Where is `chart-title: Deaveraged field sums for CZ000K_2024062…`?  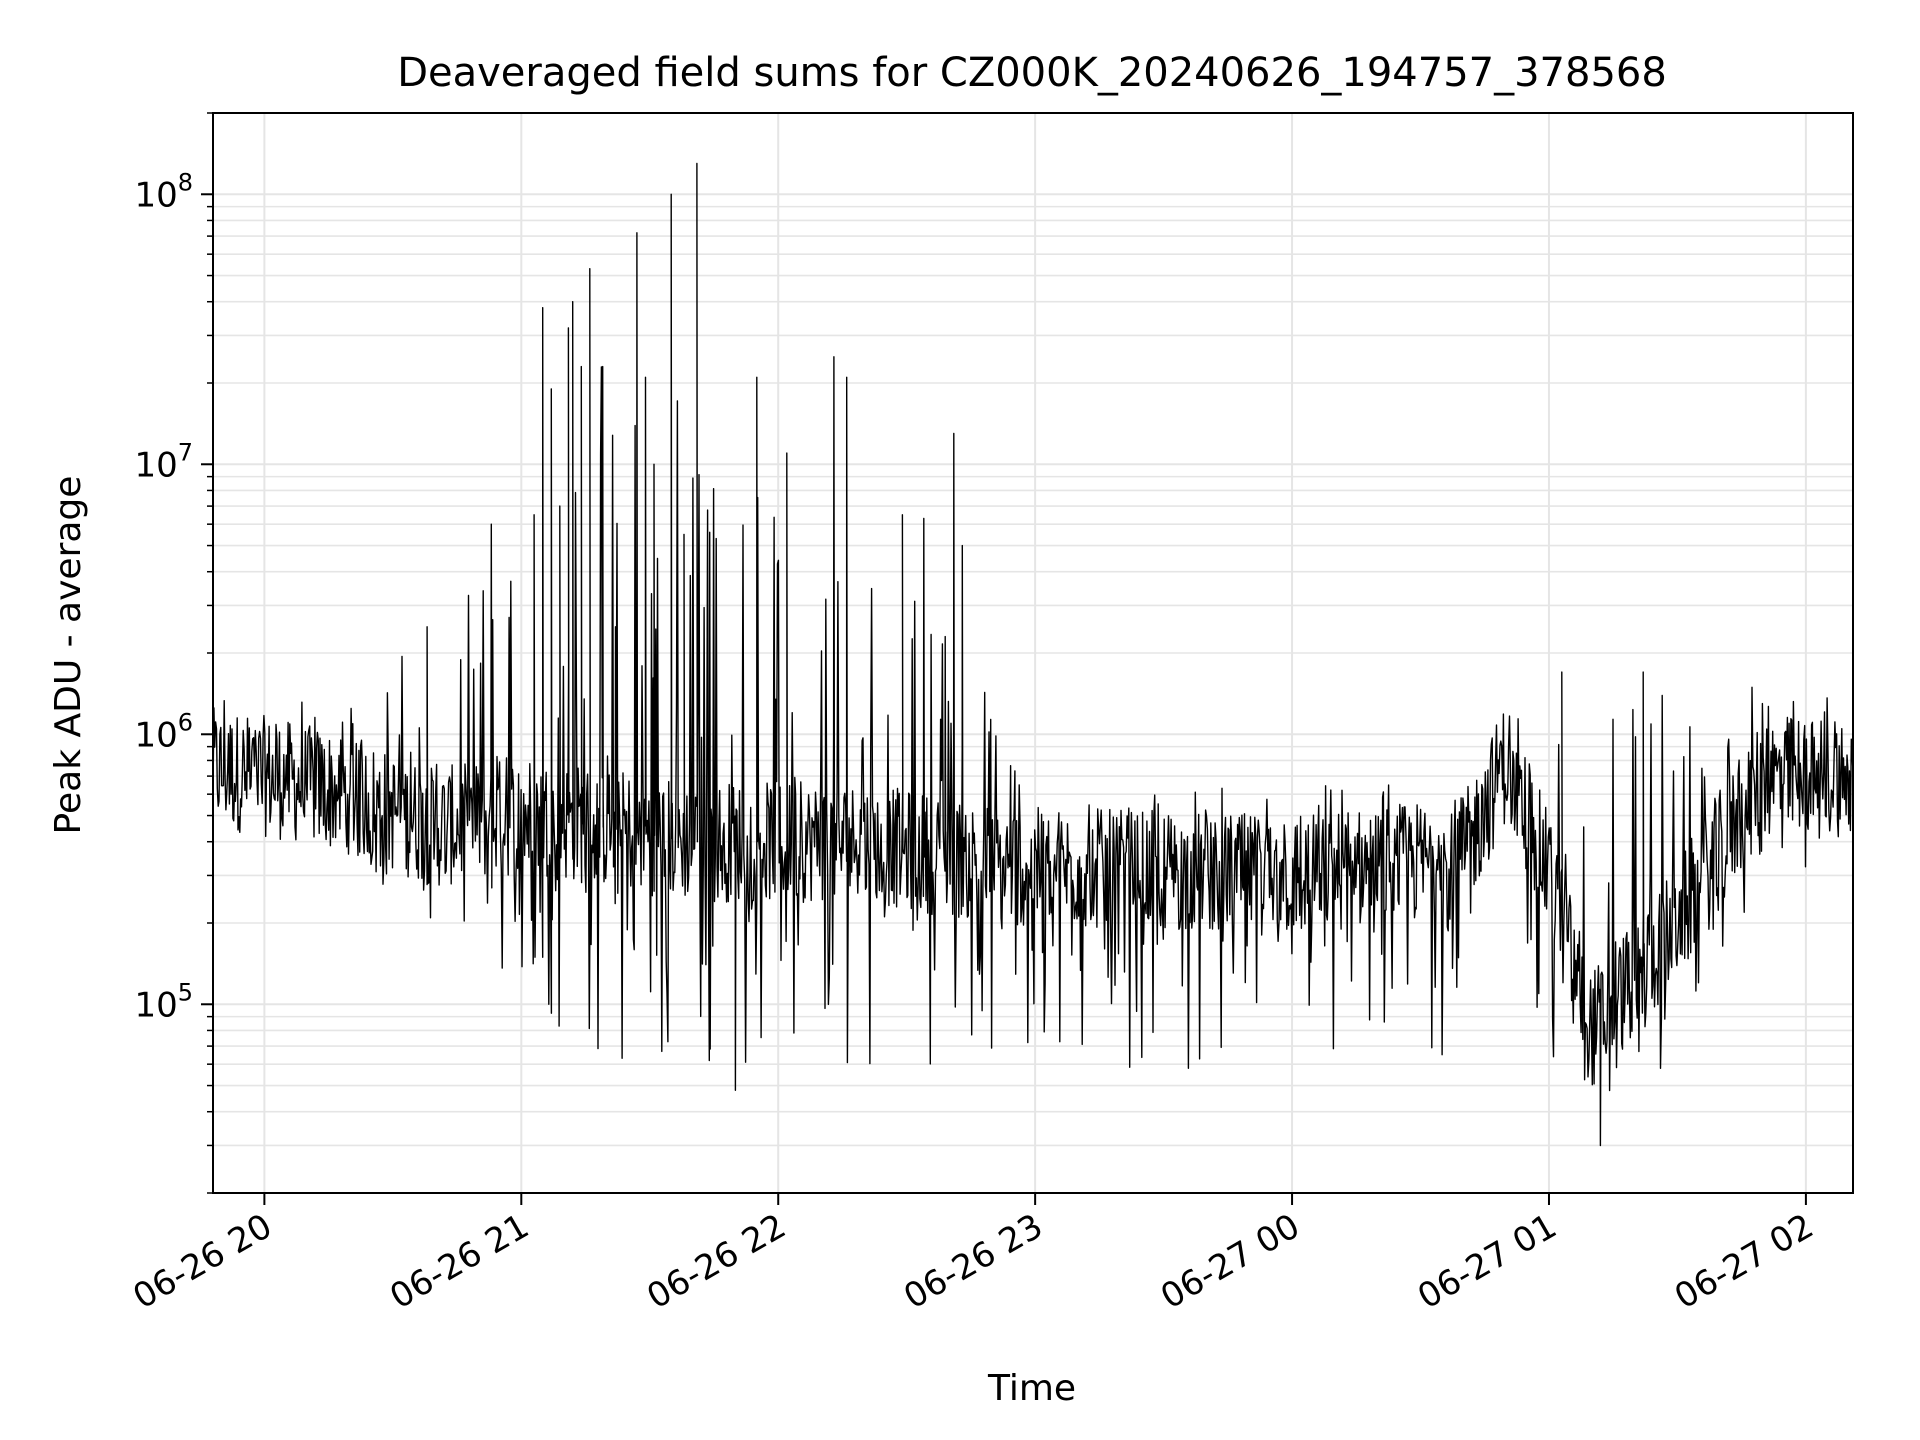 chart-title: Deaveraged field sums for CZ000K_2024062… is located at coordinates (1032, 73).